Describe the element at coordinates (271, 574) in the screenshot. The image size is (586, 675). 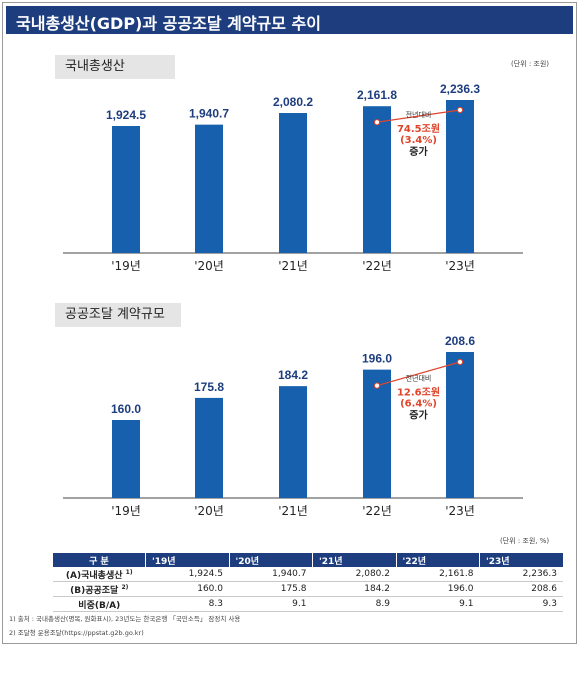
I see `table-cell: 1,940.7` at that location.